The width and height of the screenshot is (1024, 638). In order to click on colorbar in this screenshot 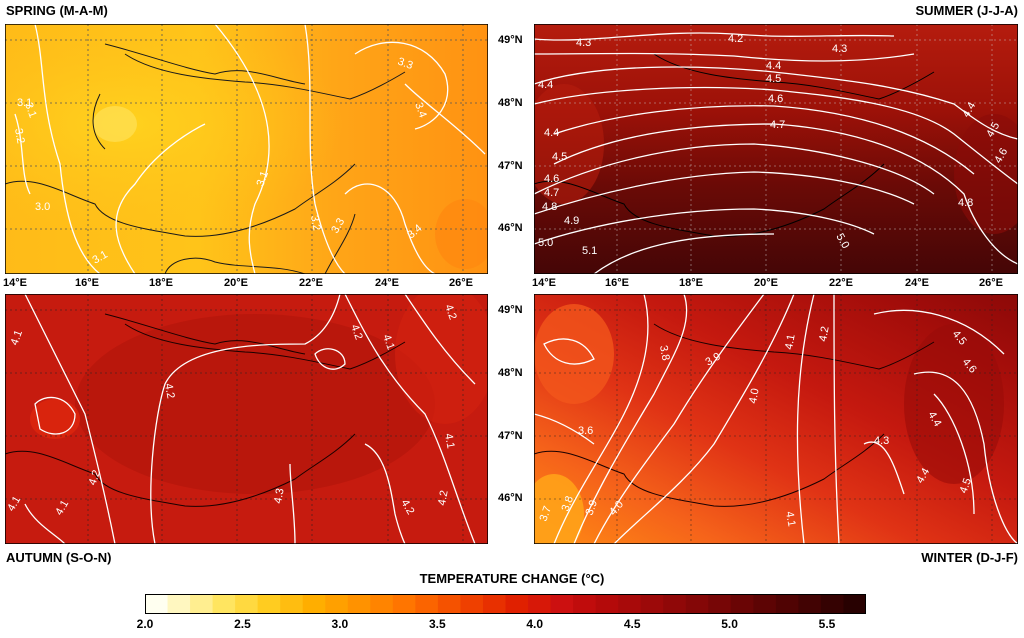, I will do `click(505, 604)`.